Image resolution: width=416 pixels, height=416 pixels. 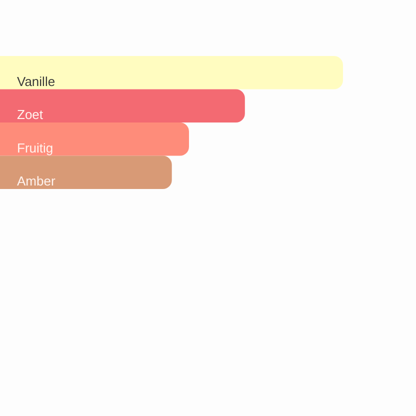 What do you see at coordinates (30, 114) in the screenshot?
I see `y-tick-label: Zoet` at bounding box center [30, 114].